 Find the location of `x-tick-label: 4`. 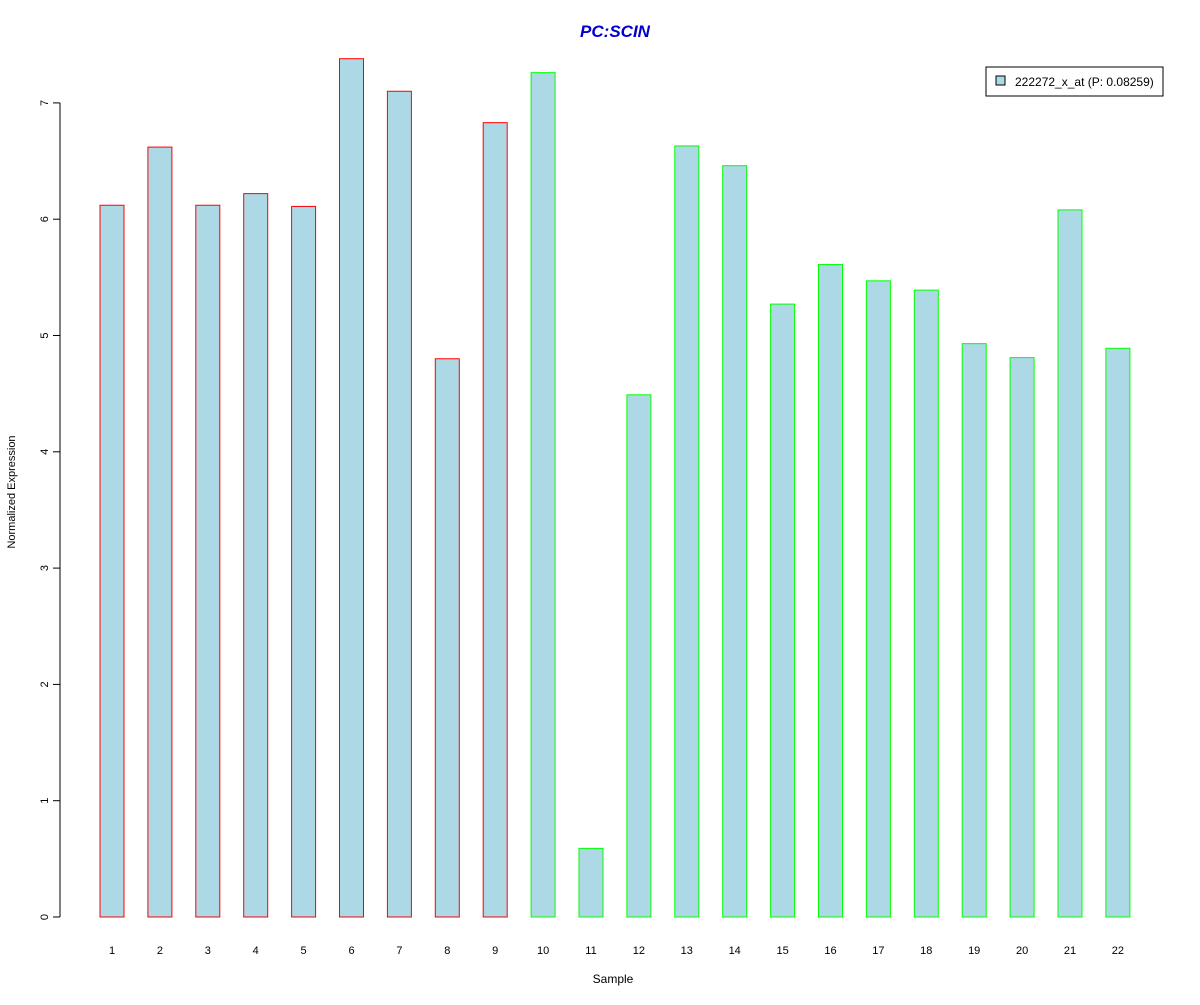

x-tick-label: 4 is located at coordinates (256, 951).